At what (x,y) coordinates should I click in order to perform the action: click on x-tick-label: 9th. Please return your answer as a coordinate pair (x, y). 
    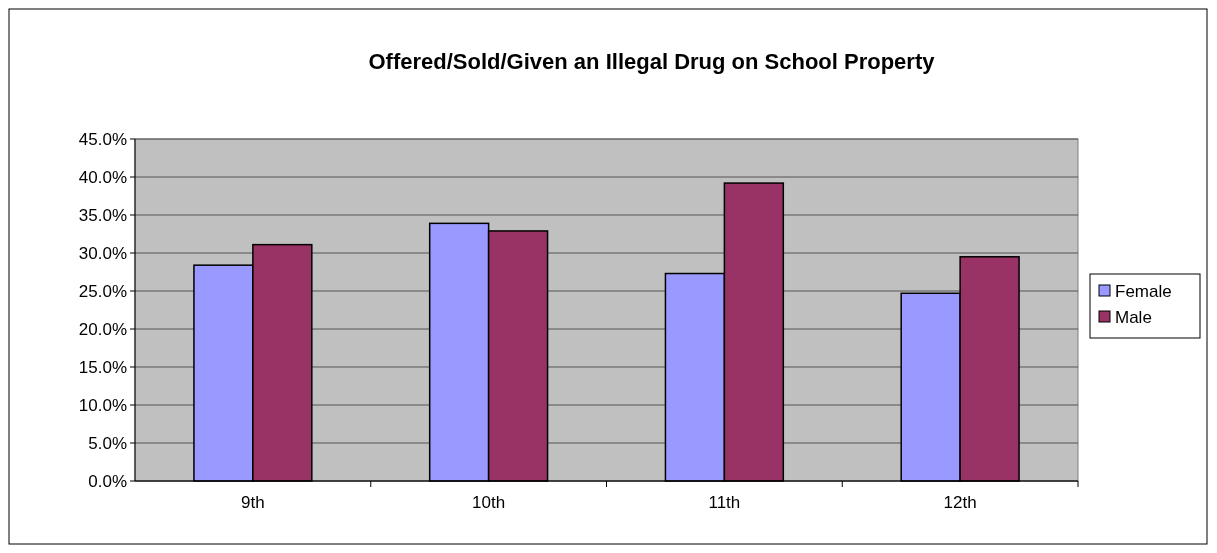
    Looking at the image, I should click on (253, 502).